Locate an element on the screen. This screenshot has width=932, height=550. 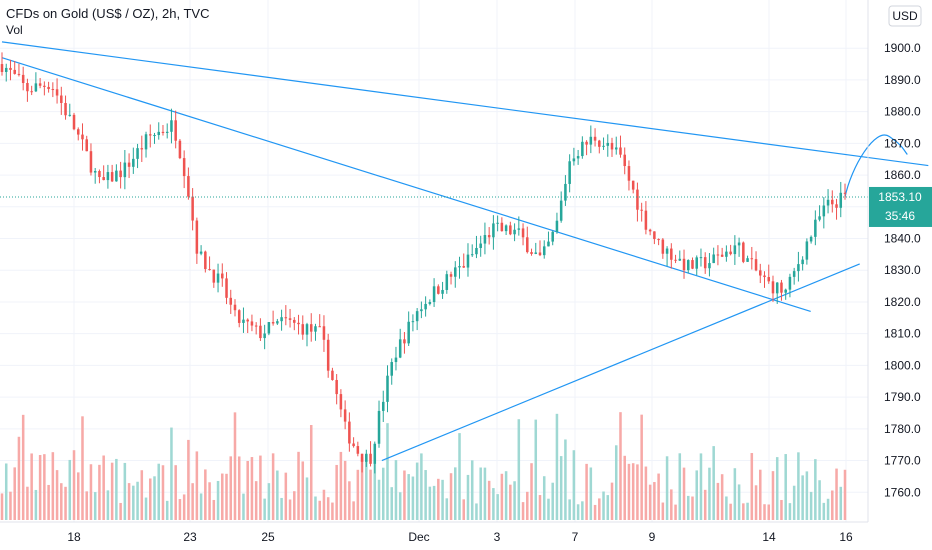
price-tick-label: 1890.0 is located at coordinates (902, 80).